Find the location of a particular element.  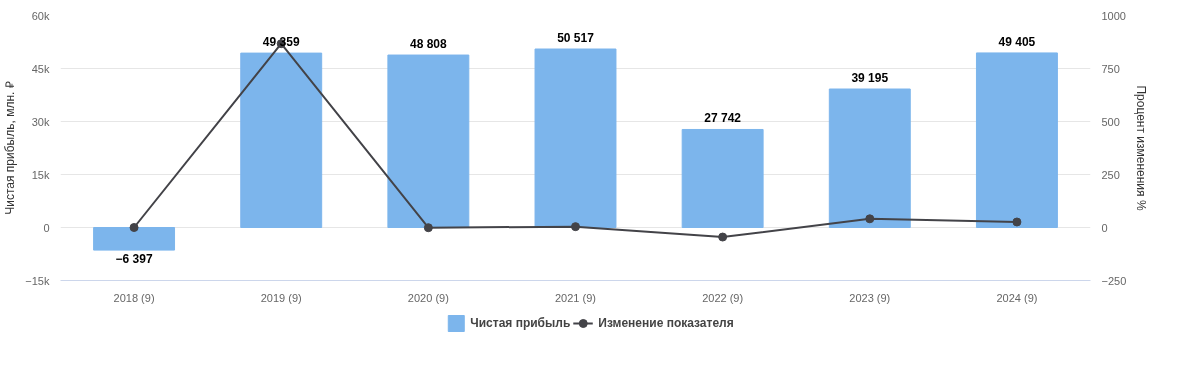

y2-tick-label: 1000 is located at coordinates (1113, 15).